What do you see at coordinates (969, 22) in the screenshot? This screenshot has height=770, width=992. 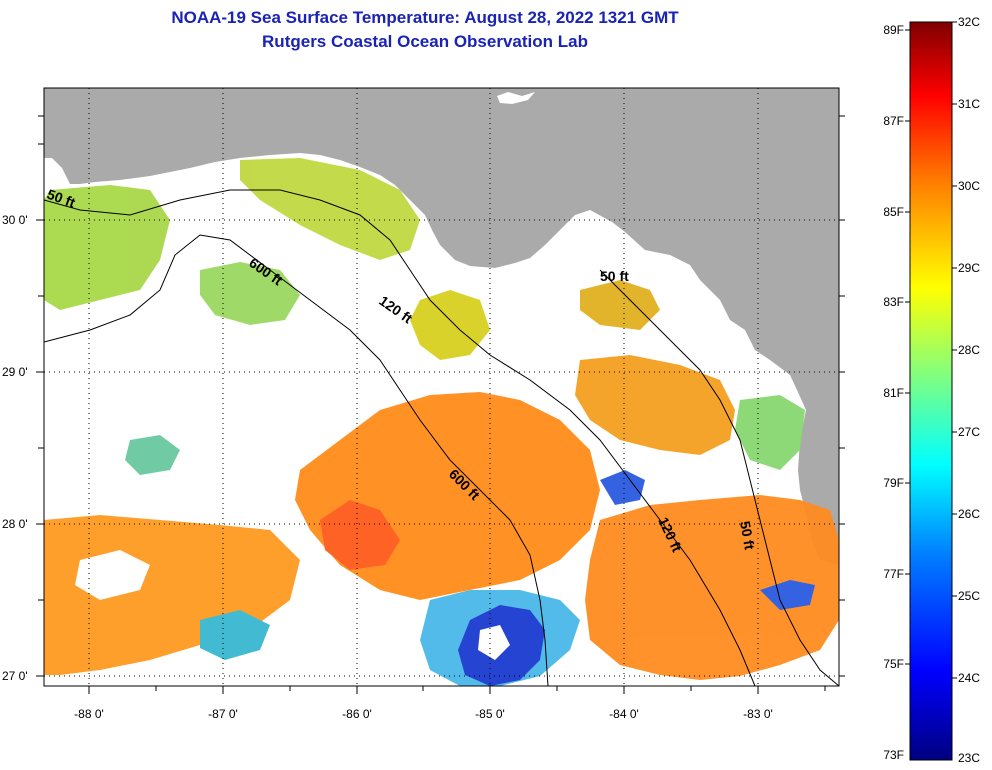 I see `colorbar-c-label: 32C` at bounding box center [969, 22].